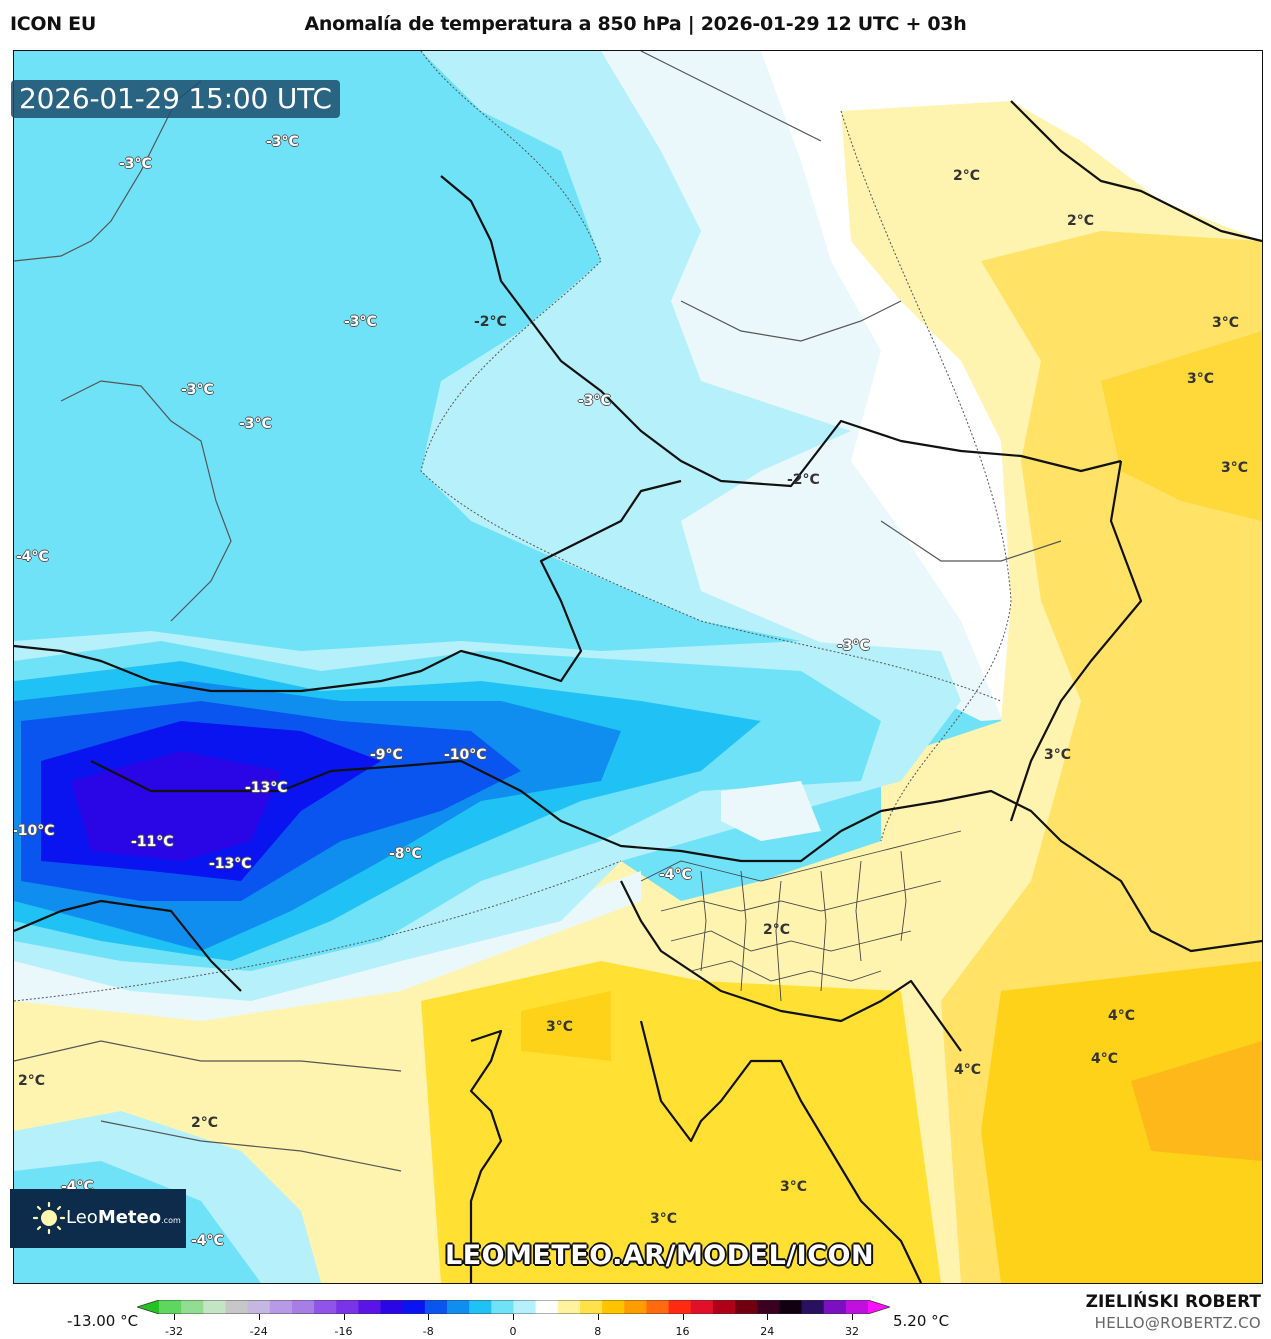 The image size is (1271, 1339). I want to click on colorbar-tick-label: -16, so click(343, 1331).